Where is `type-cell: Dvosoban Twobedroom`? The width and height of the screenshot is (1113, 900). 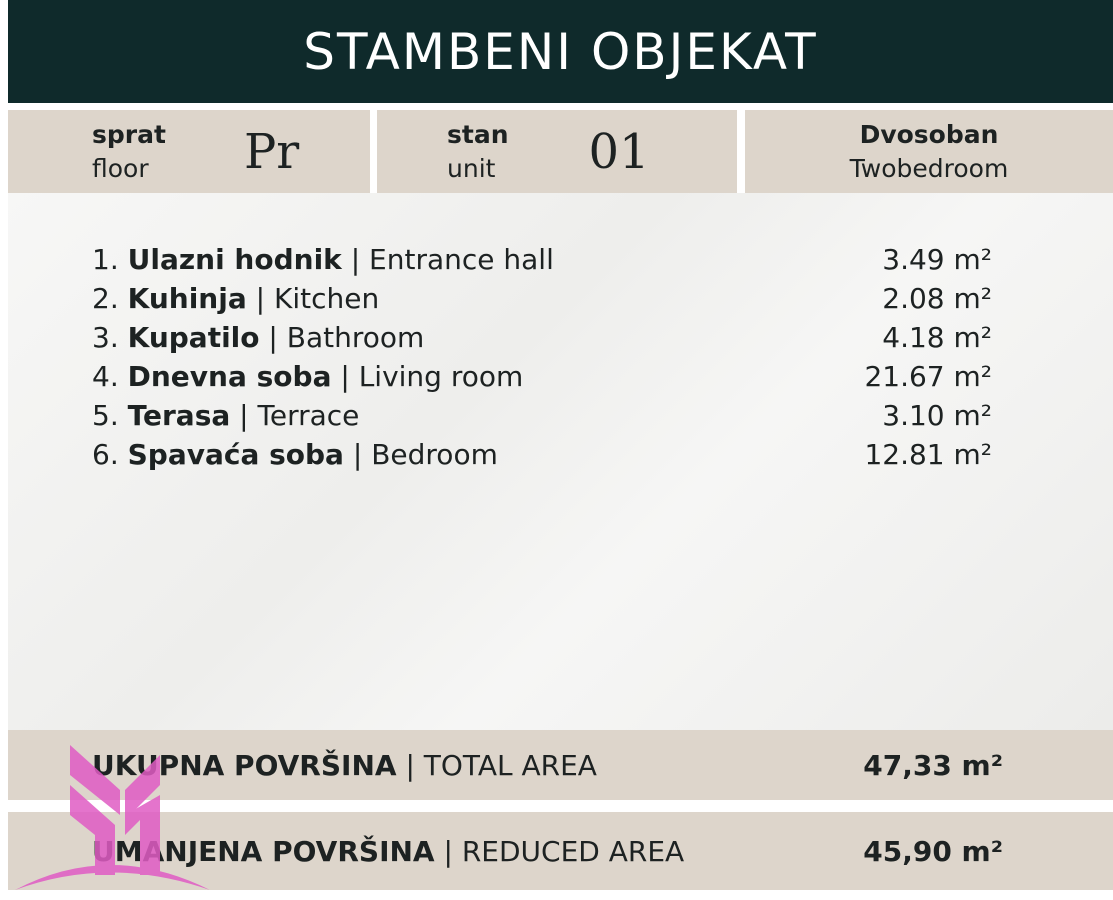 type-cell: Dvosoban Twobedroom is located at coordinates (929, 151).